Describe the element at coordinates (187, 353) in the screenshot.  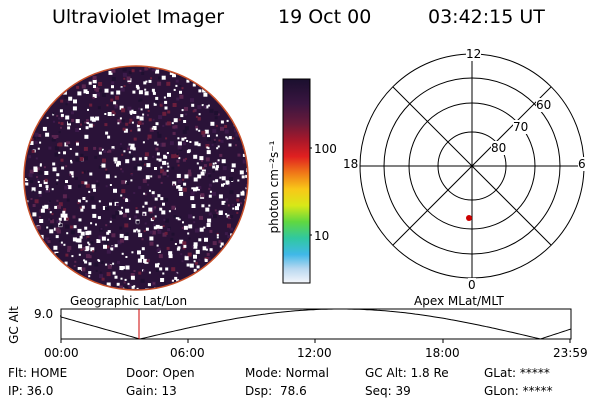
I see `time-tick-0600: 06:00` at that location.